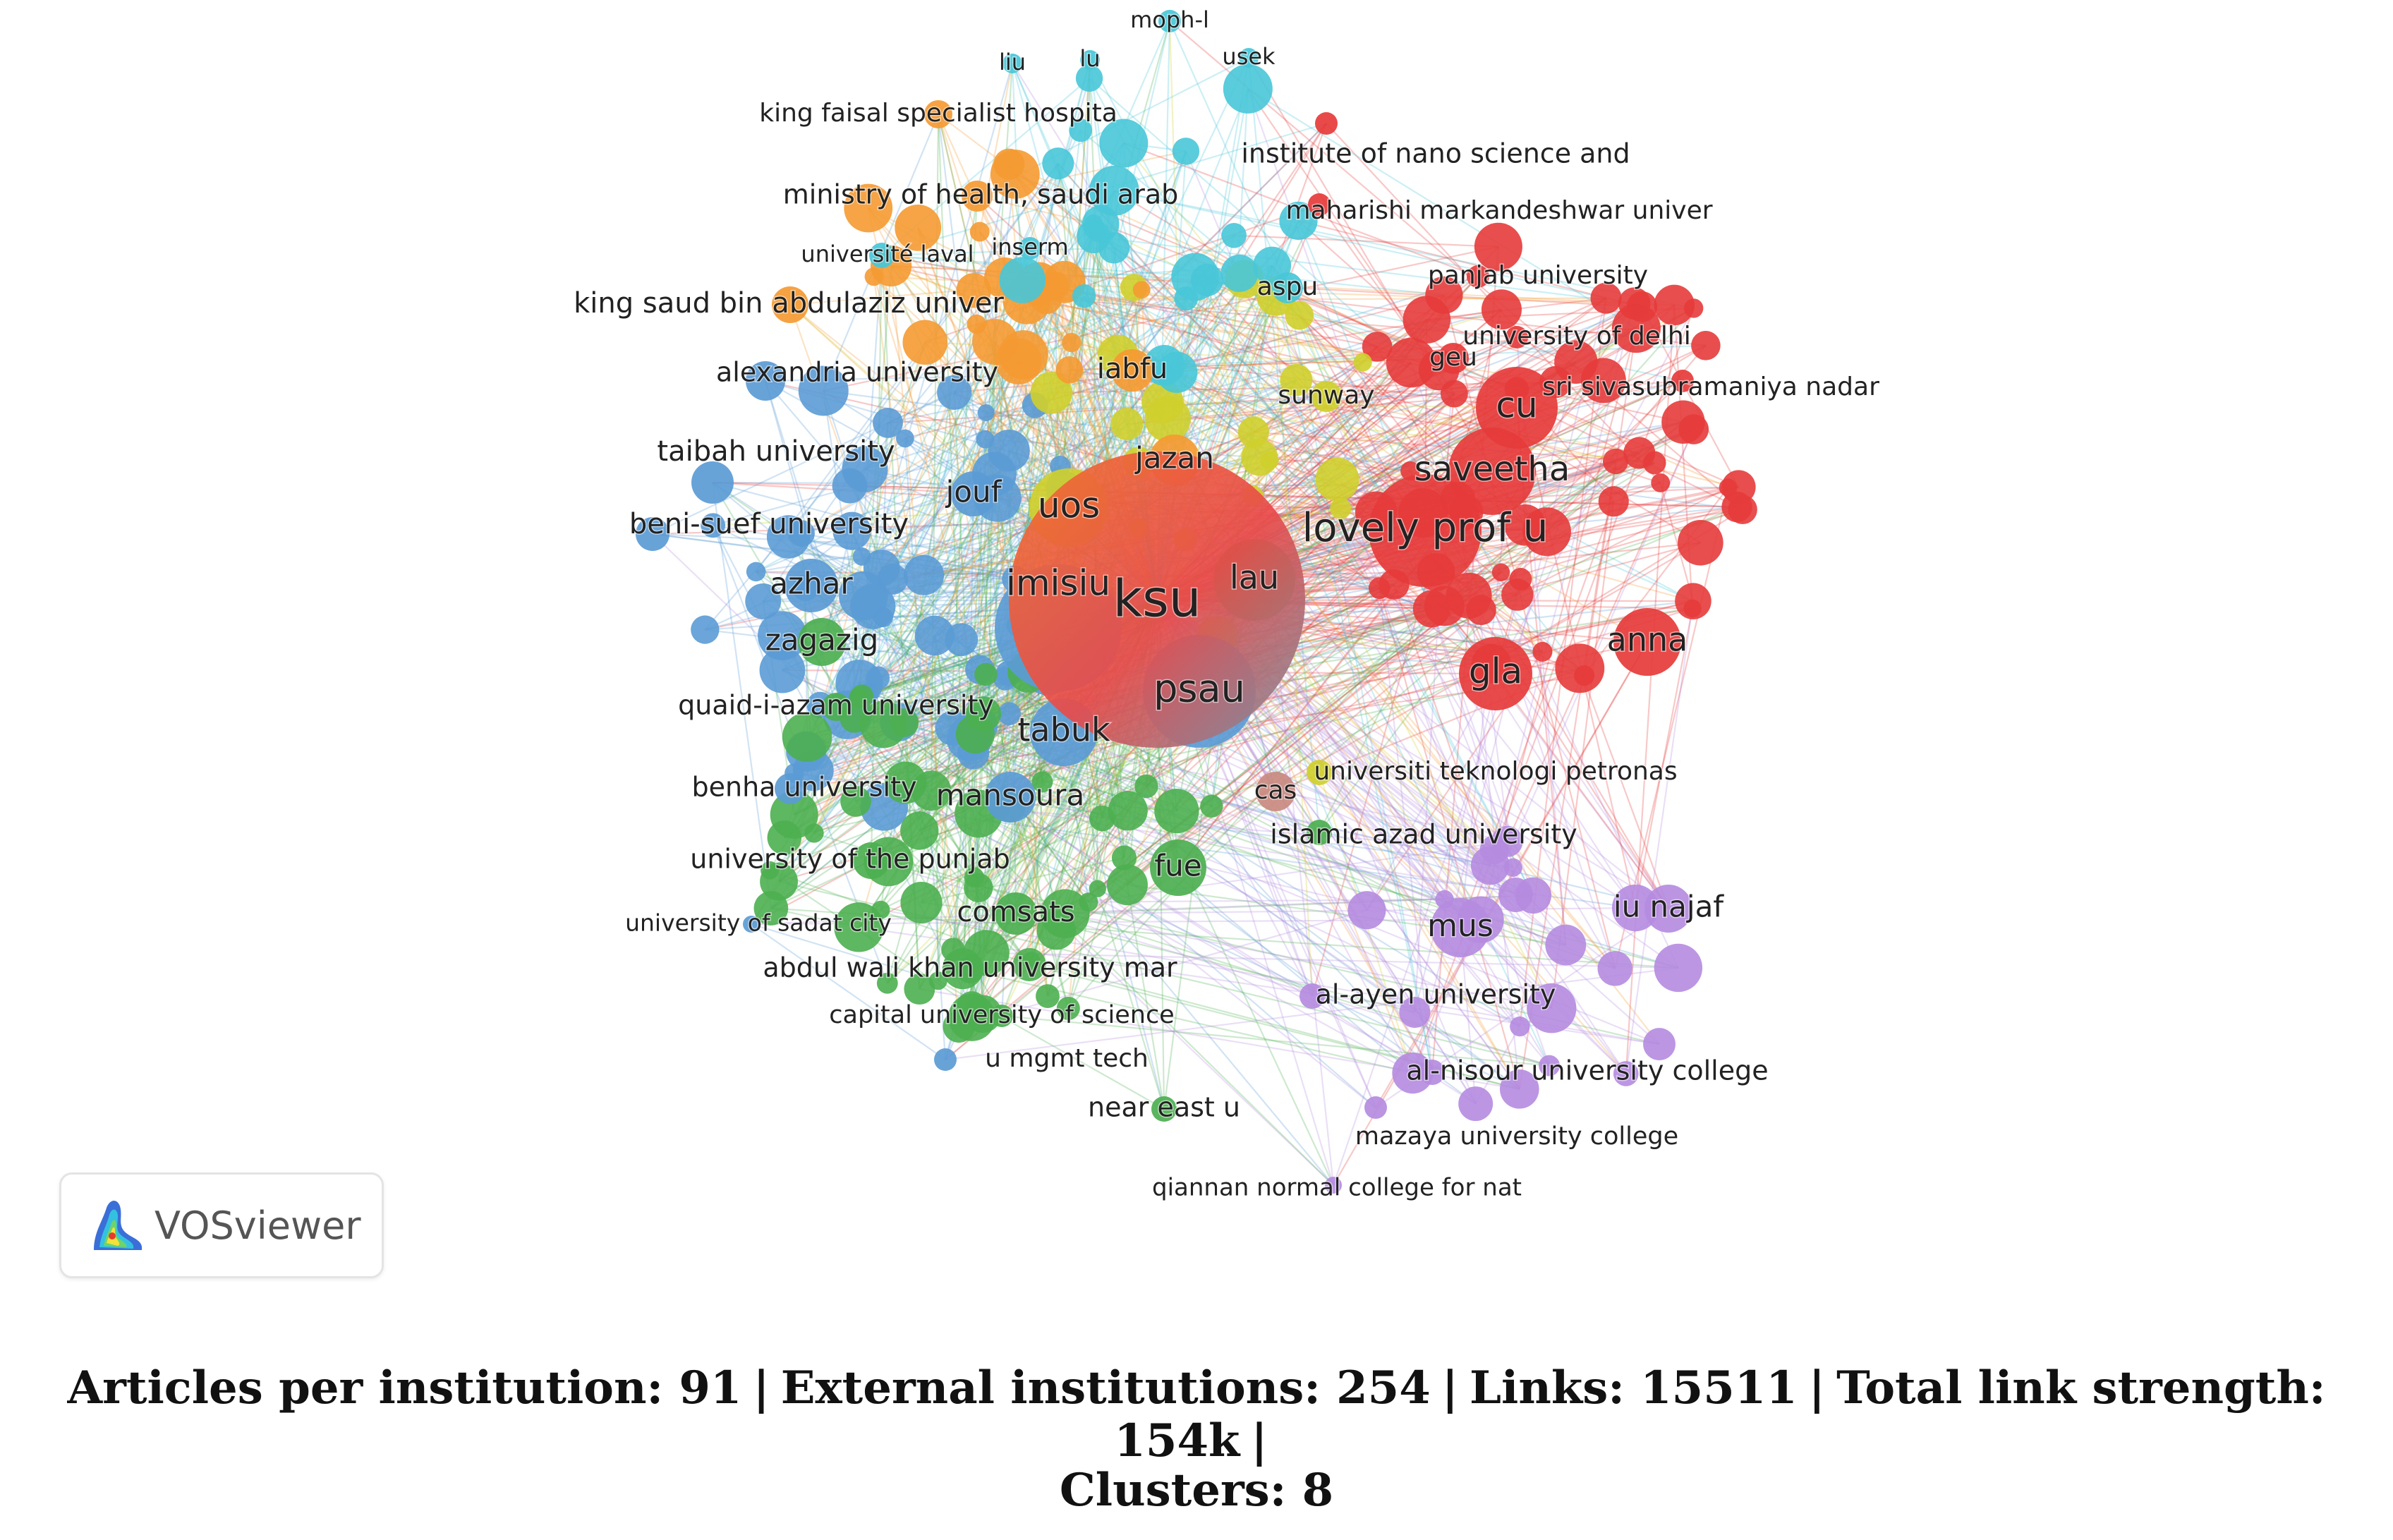 The image size is (2393, 1540). I want to click on node-university-of-delhi, so click(1517, 337).